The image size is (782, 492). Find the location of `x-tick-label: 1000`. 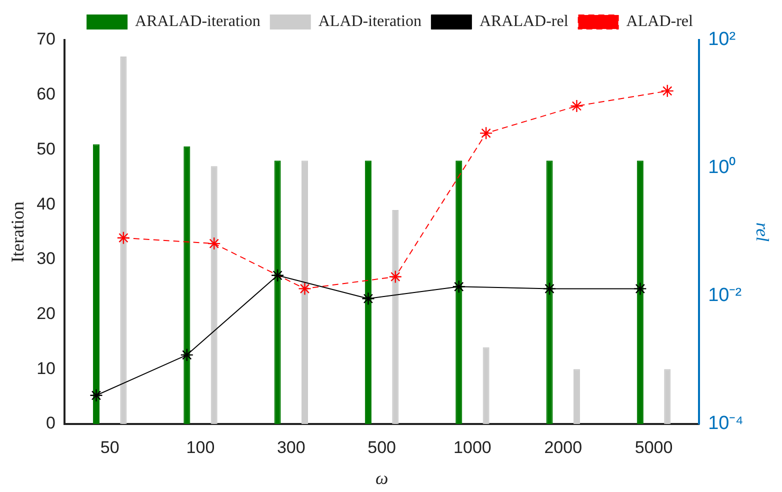

x-tick-label: 1000 is located at coordinates (473, 447).